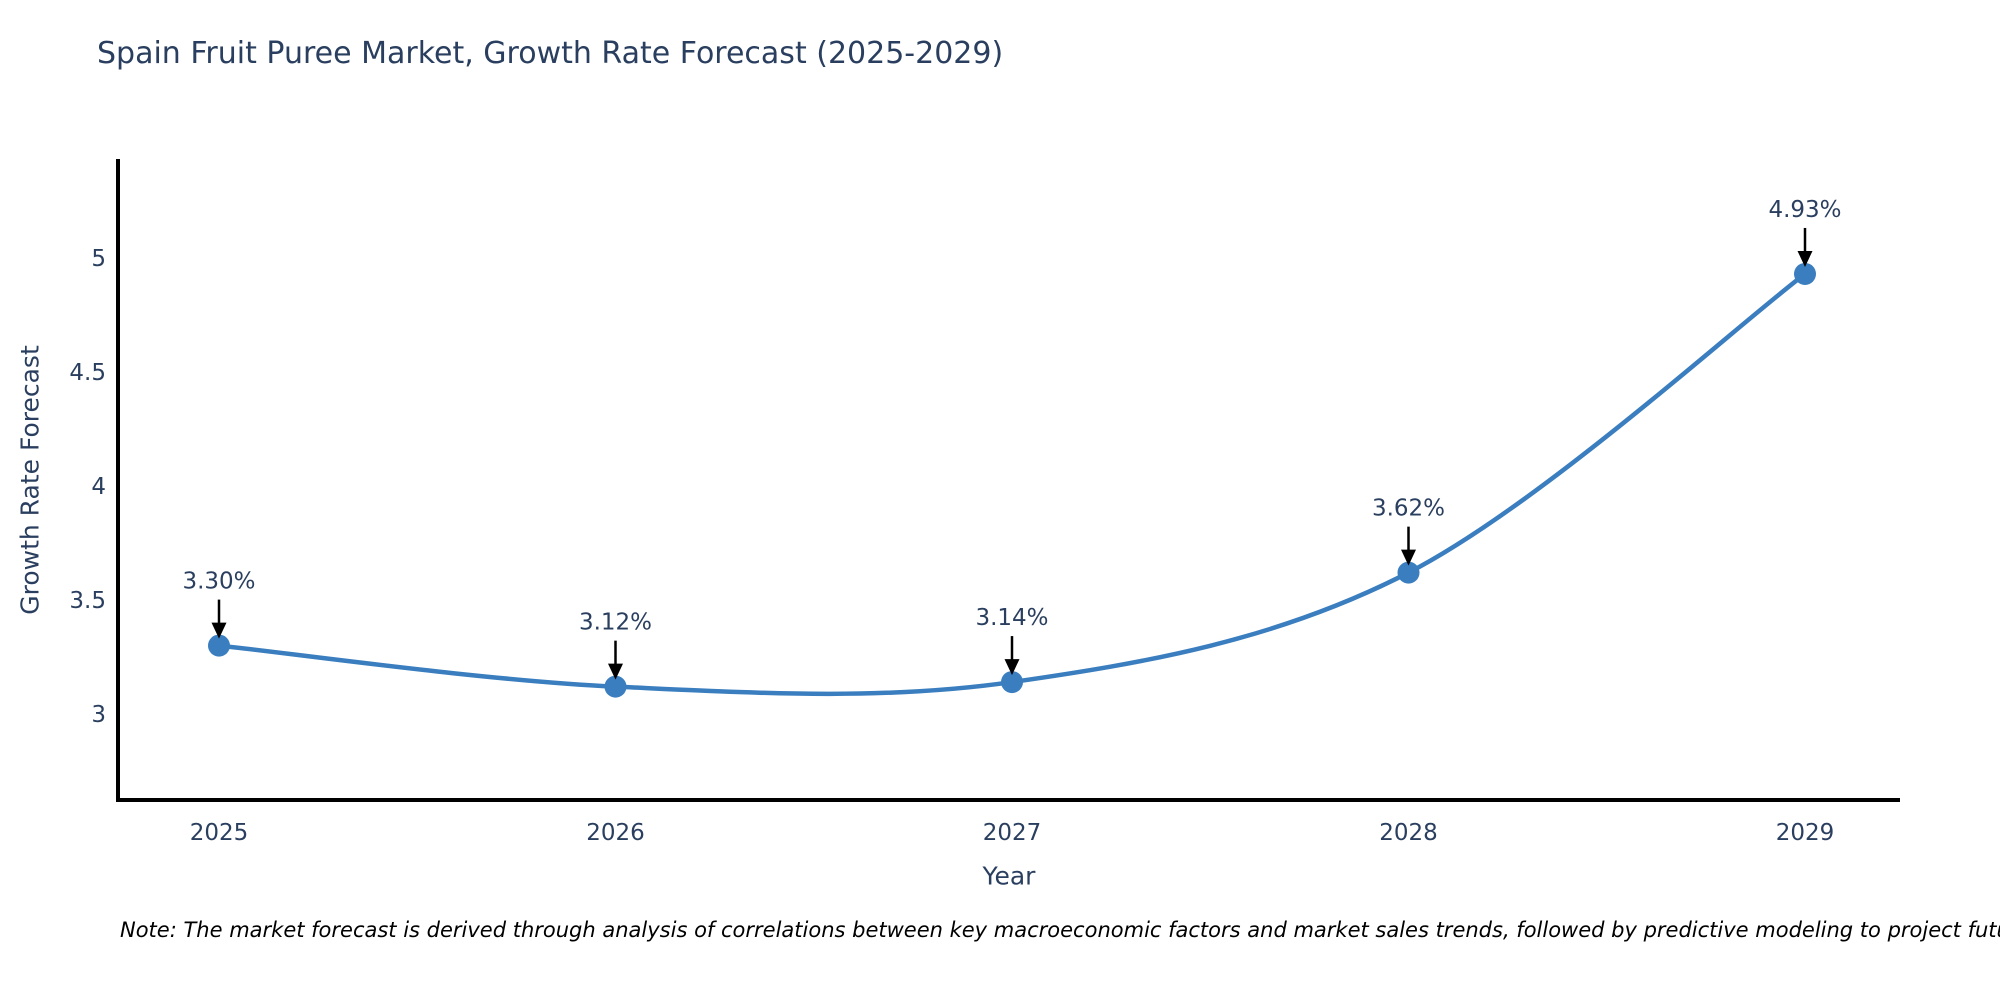 The width and height of the screenshot is (2000, 1000). Describe the element at coordinates (1408, 509) in the screenshot. I see `data-point-label: 3.62%` at that location.